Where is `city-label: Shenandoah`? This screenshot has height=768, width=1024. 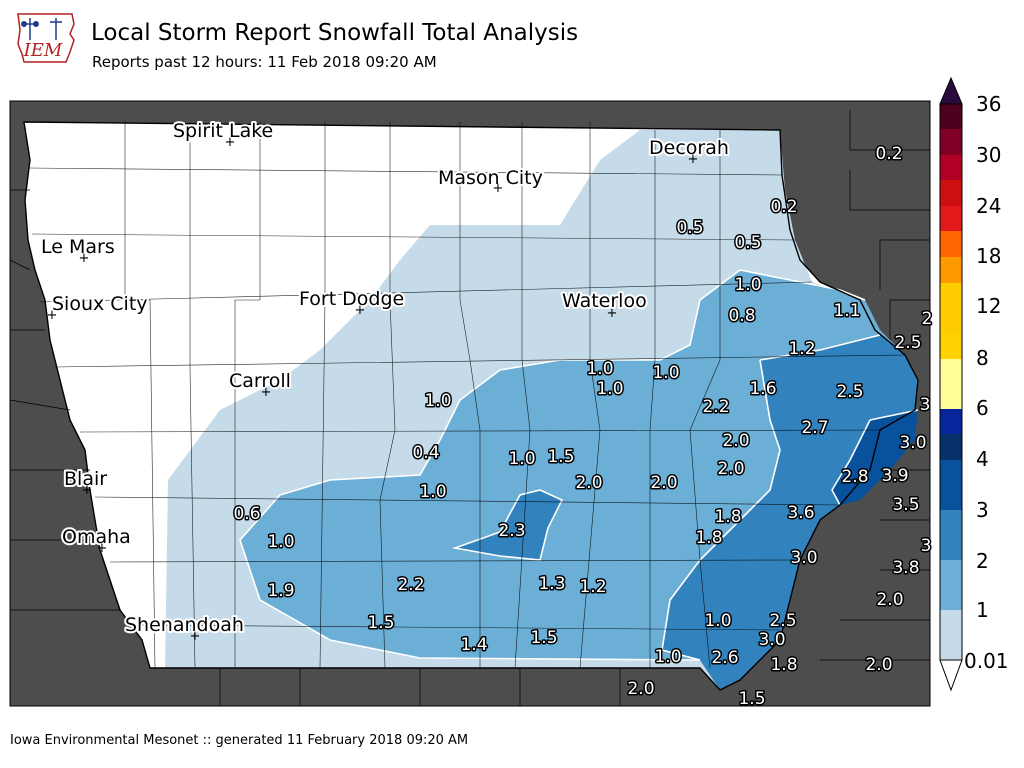
city-label: Shenandoah is located at coordinates (184, 625).